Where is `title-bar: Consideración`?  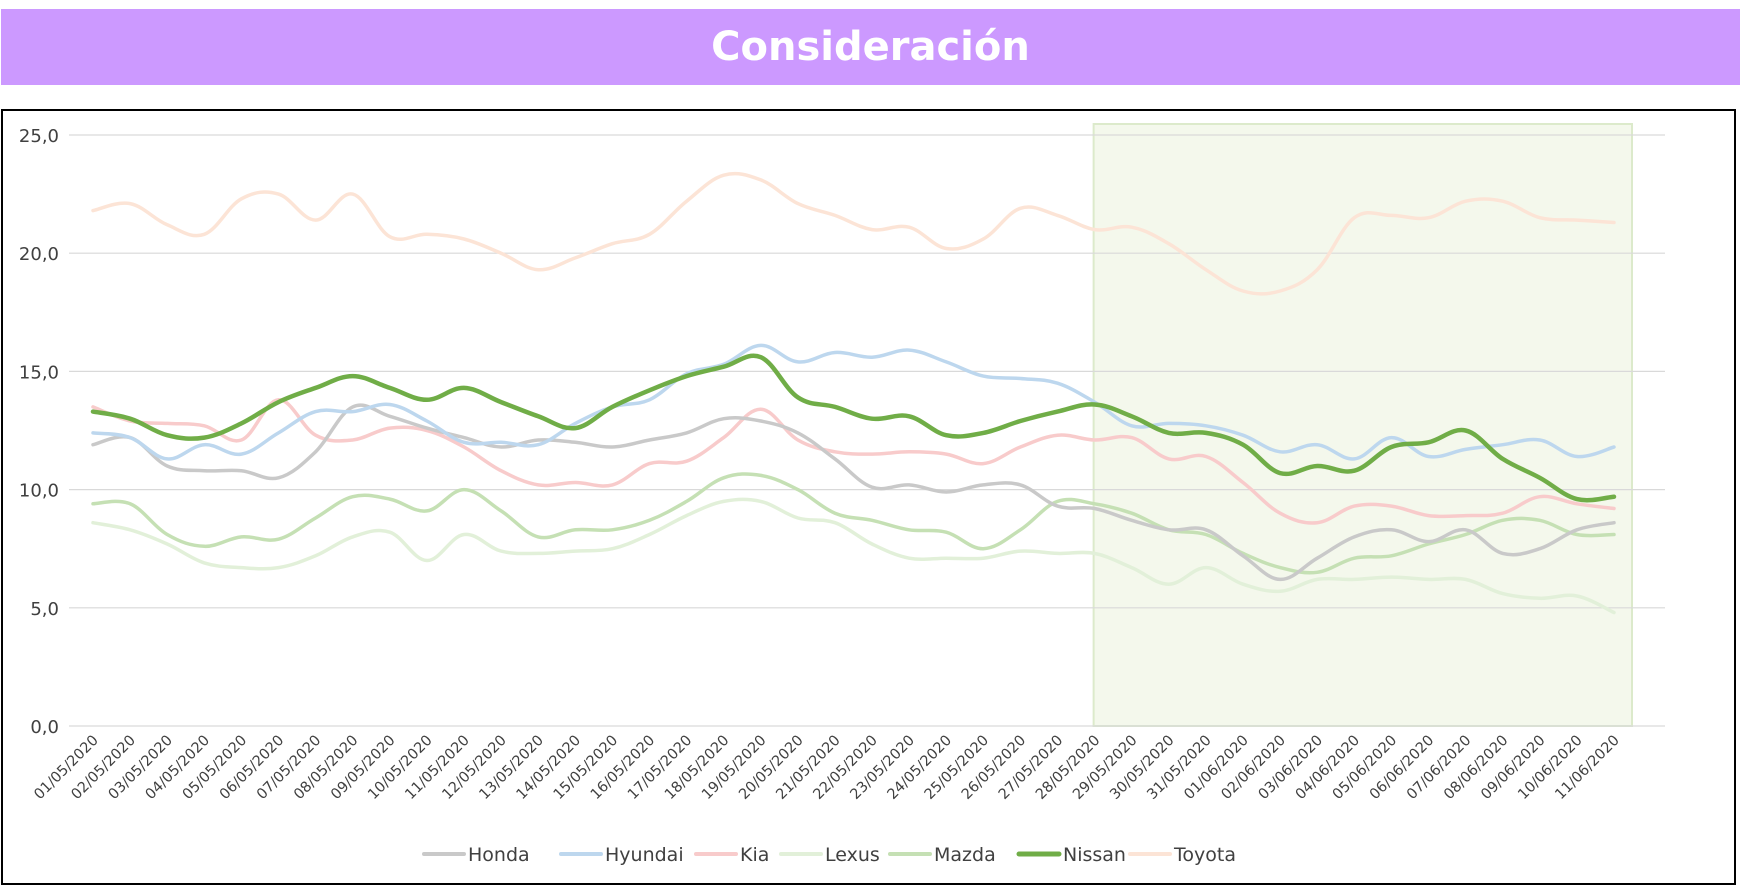
title-bar: Consideración is located at coordinates (870, 47).